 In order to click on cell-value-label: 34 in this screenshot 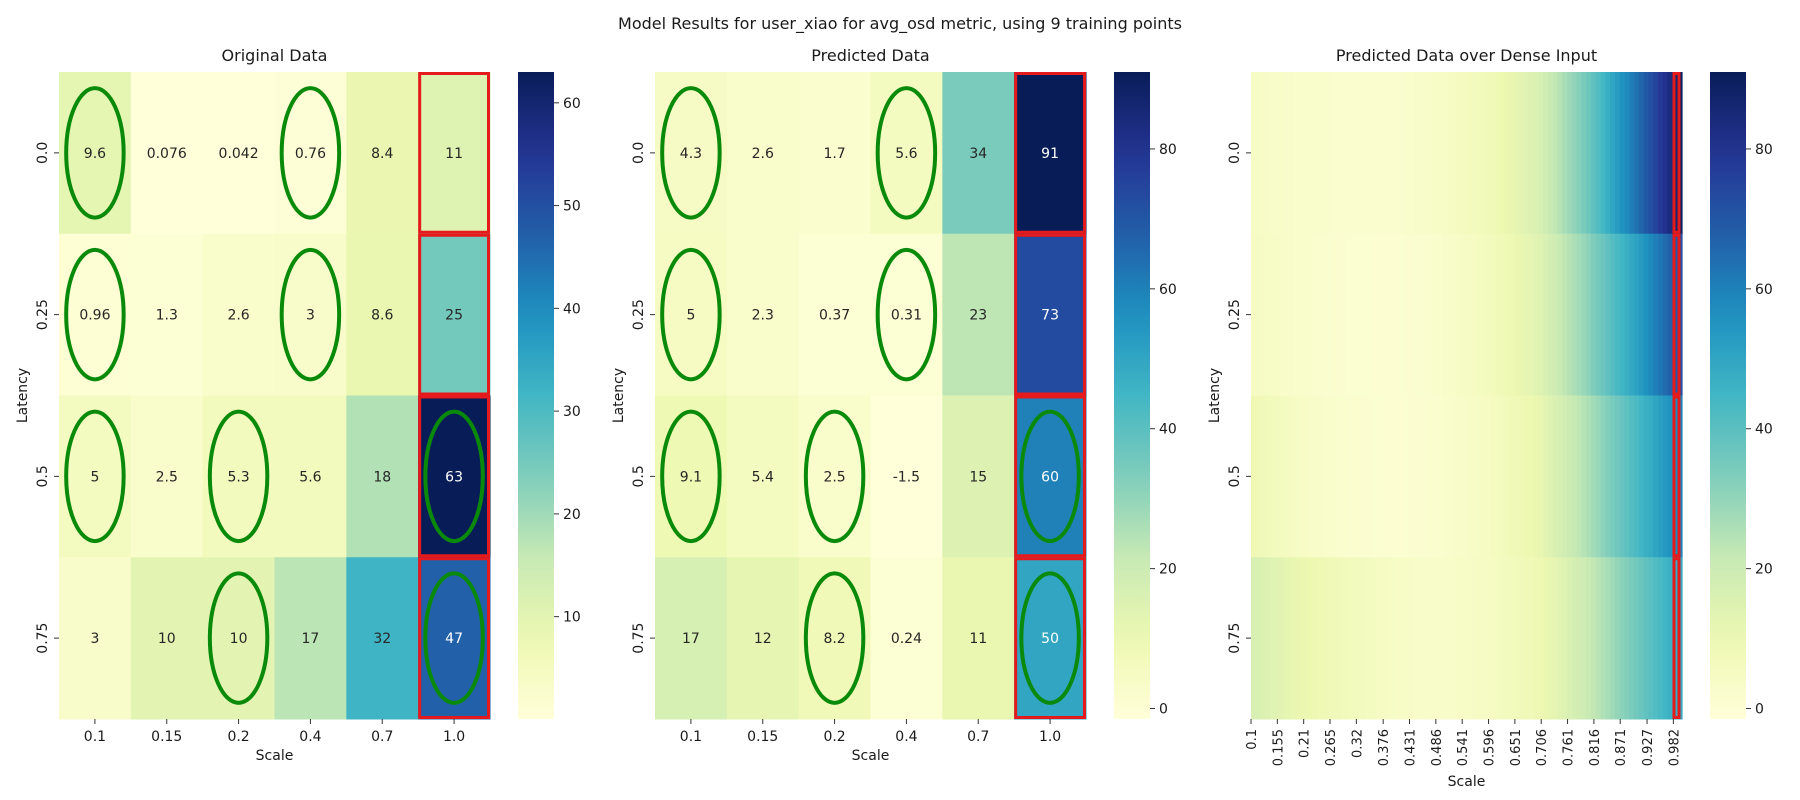, I will do `click(978, 154)`.